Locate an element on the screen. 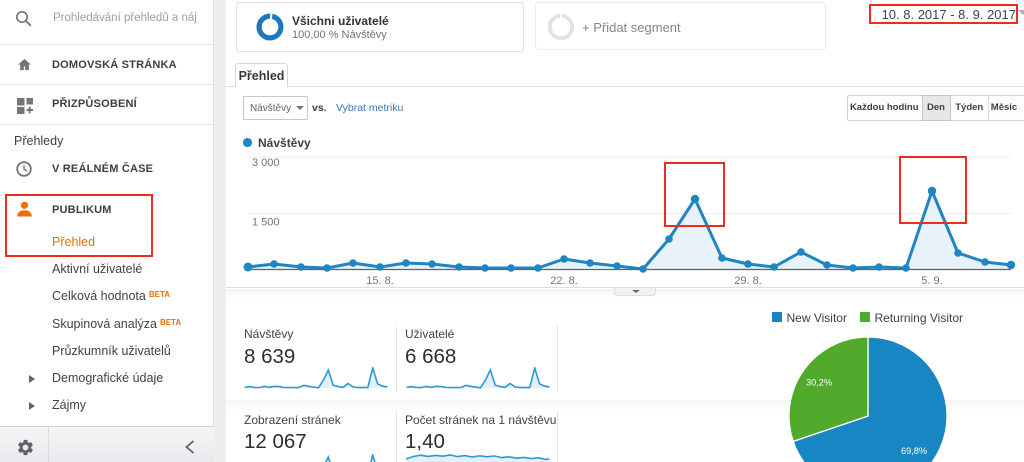 The width and height of the screenshot is (1024, 462). svg-text: 3 000 is located at coordinates (266, 163).